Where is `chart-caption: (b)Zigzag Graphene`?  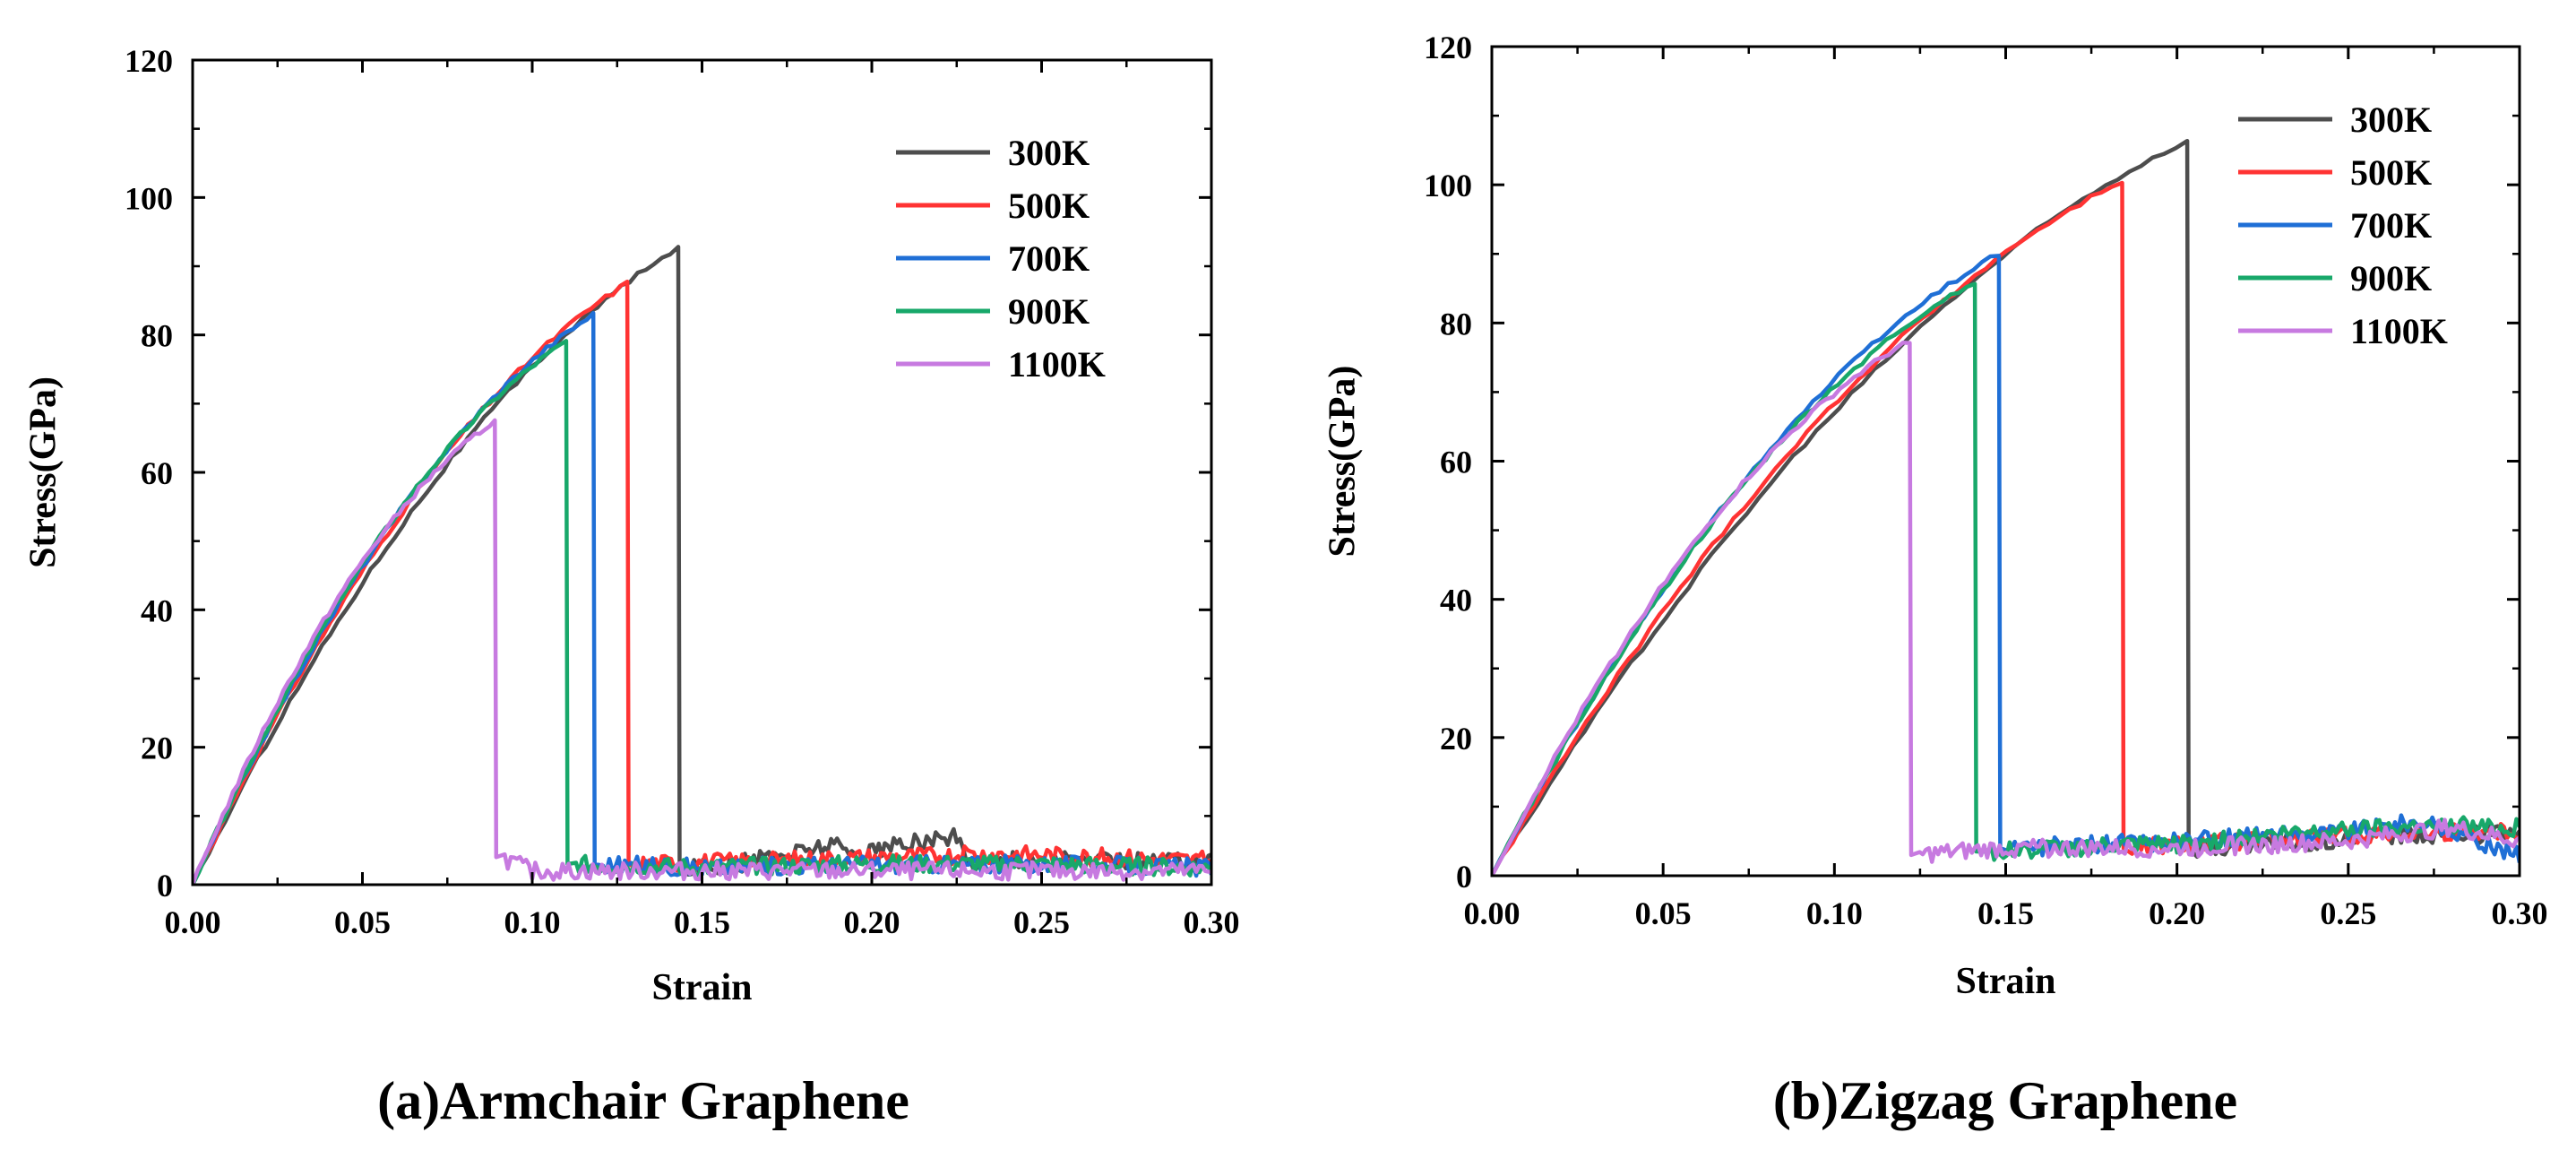
chart-caption: (b)Zigzag Graphene is located at coordinates (2005, 1100).